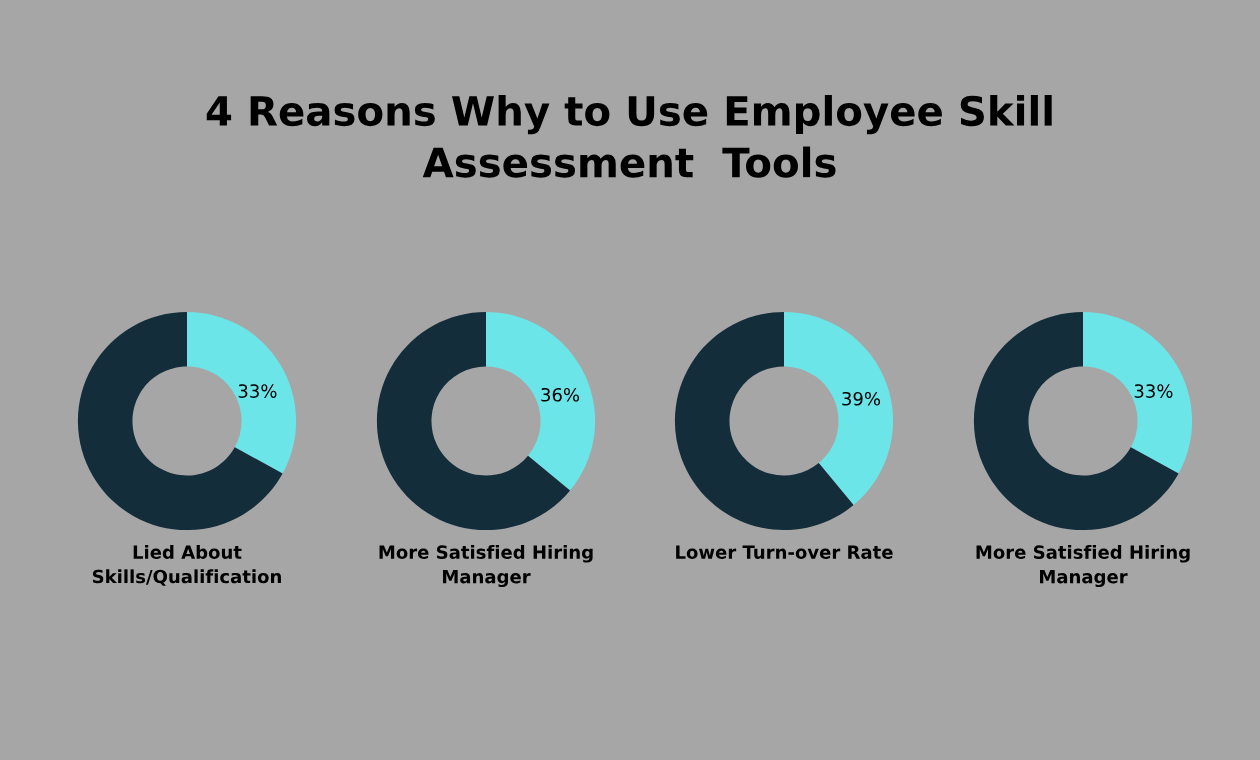  Describe the element at coordinates (560, 394) in the screenshot. I see `data-label: 36%` at that location.